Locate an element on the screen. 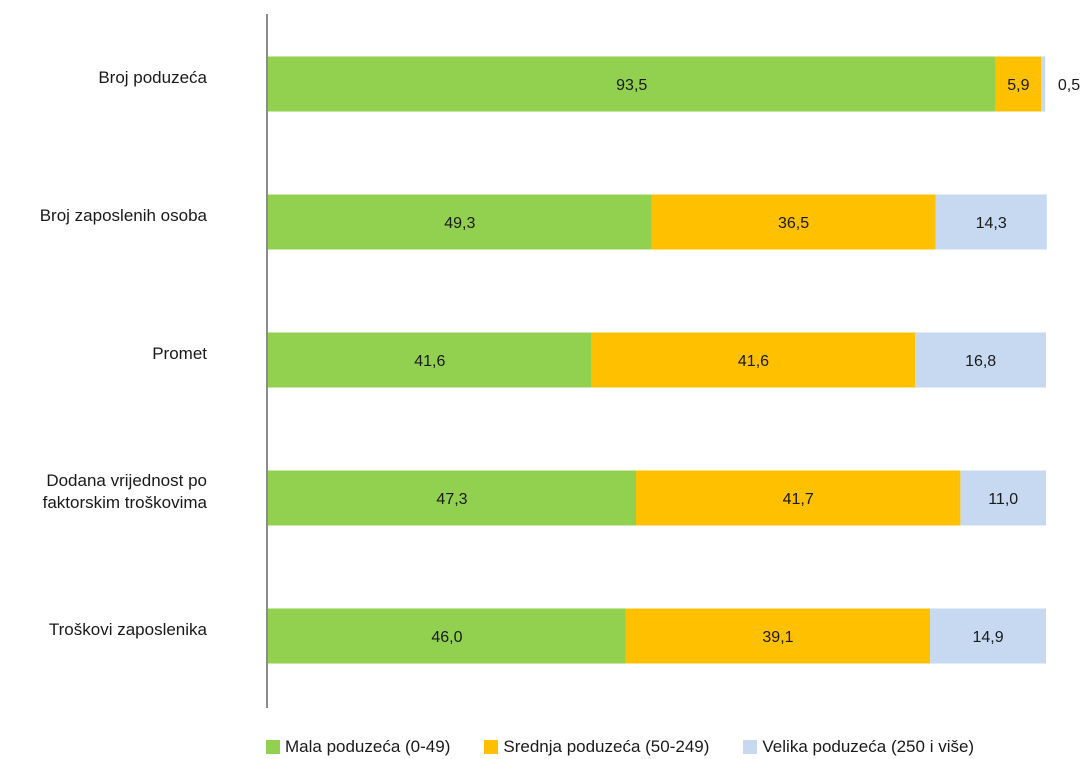  legend-item-medium: Srednja poduzeća (50-249) is located at coordinates (596, 747).